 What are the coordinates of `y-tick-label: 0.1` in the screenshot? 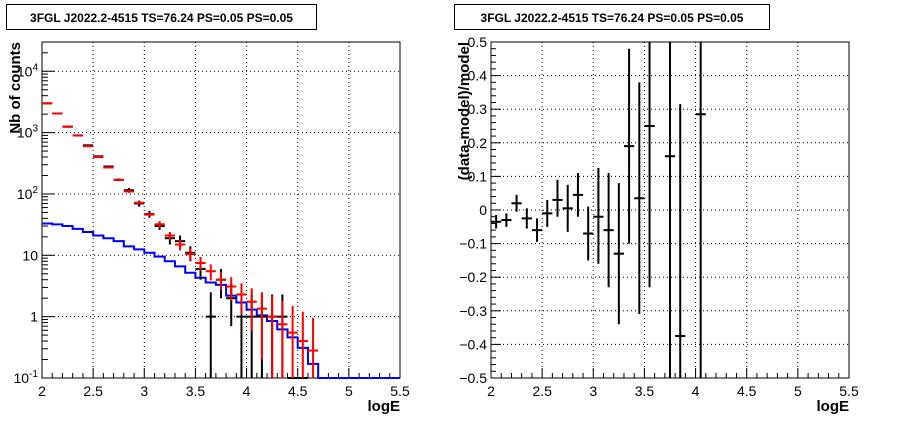 It's located at (478, 176).